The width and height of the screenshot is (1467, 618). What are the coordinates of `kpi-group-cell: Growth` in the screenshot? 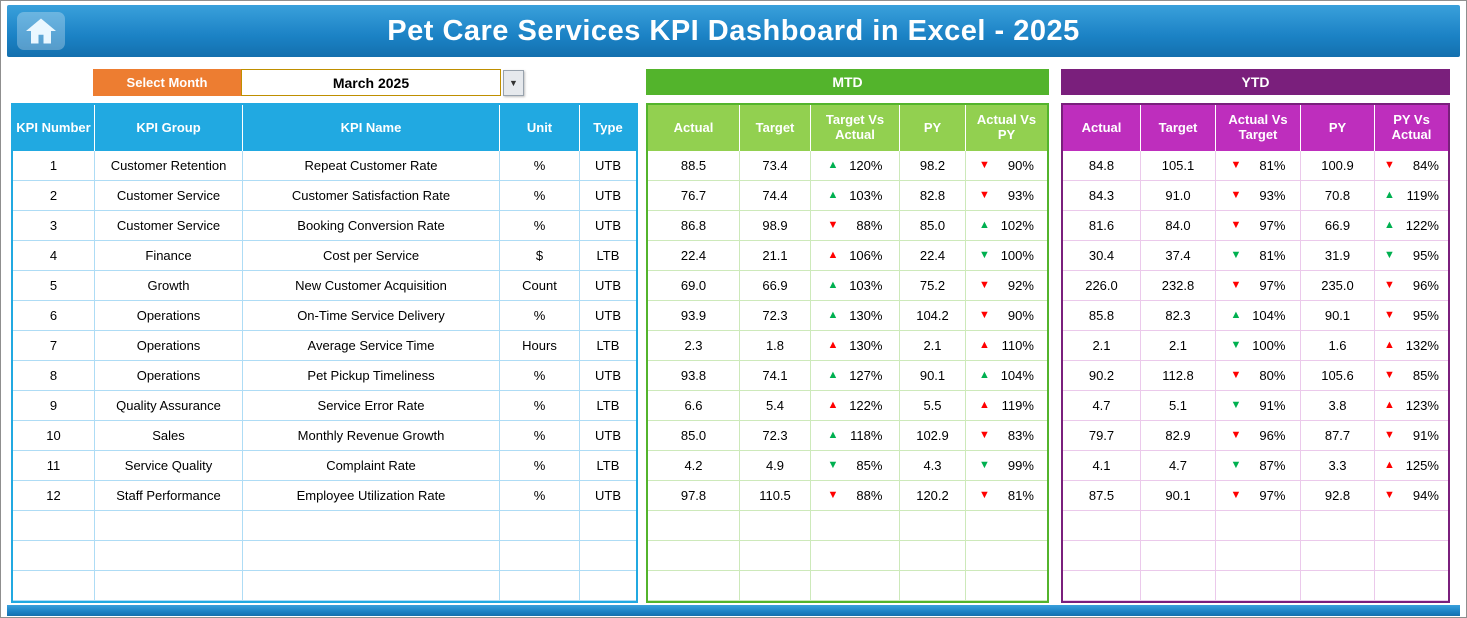 It's located at (169, 286).